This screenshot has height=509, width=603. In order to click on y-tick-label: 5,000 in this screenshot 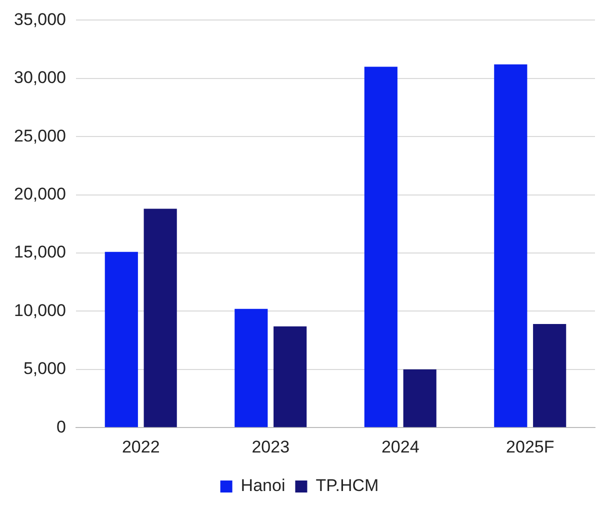, I will do `click(44, 368)`.